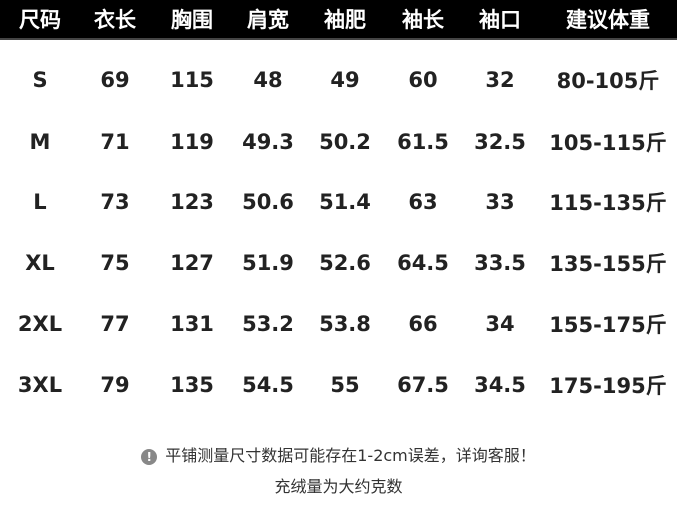  I want to click on table-cell: 80-105斤, so click(608, 81).